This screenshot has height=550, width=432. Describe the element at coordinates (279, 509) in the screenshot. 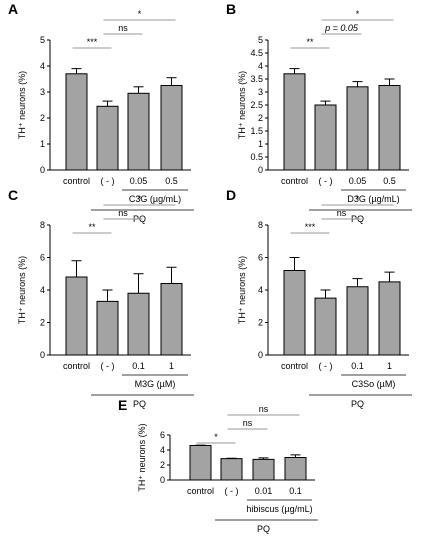

I see `treatment-label: hibiscus (µg/mL)` at that location.